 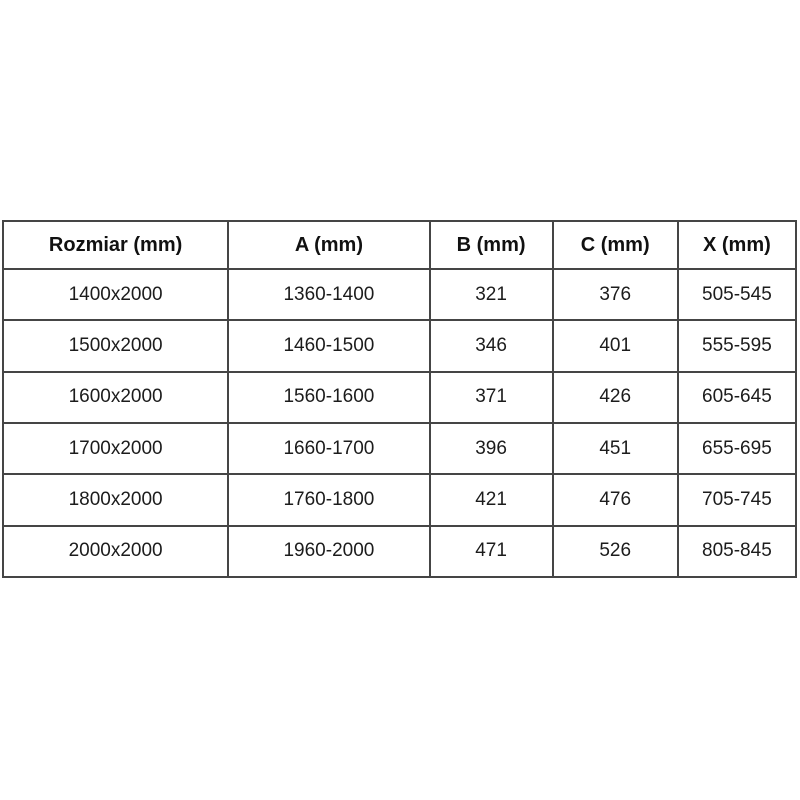 I want to click on table-row: 1700x2000 1660-1700 396 451 655-695, so click(x=399, y=448).